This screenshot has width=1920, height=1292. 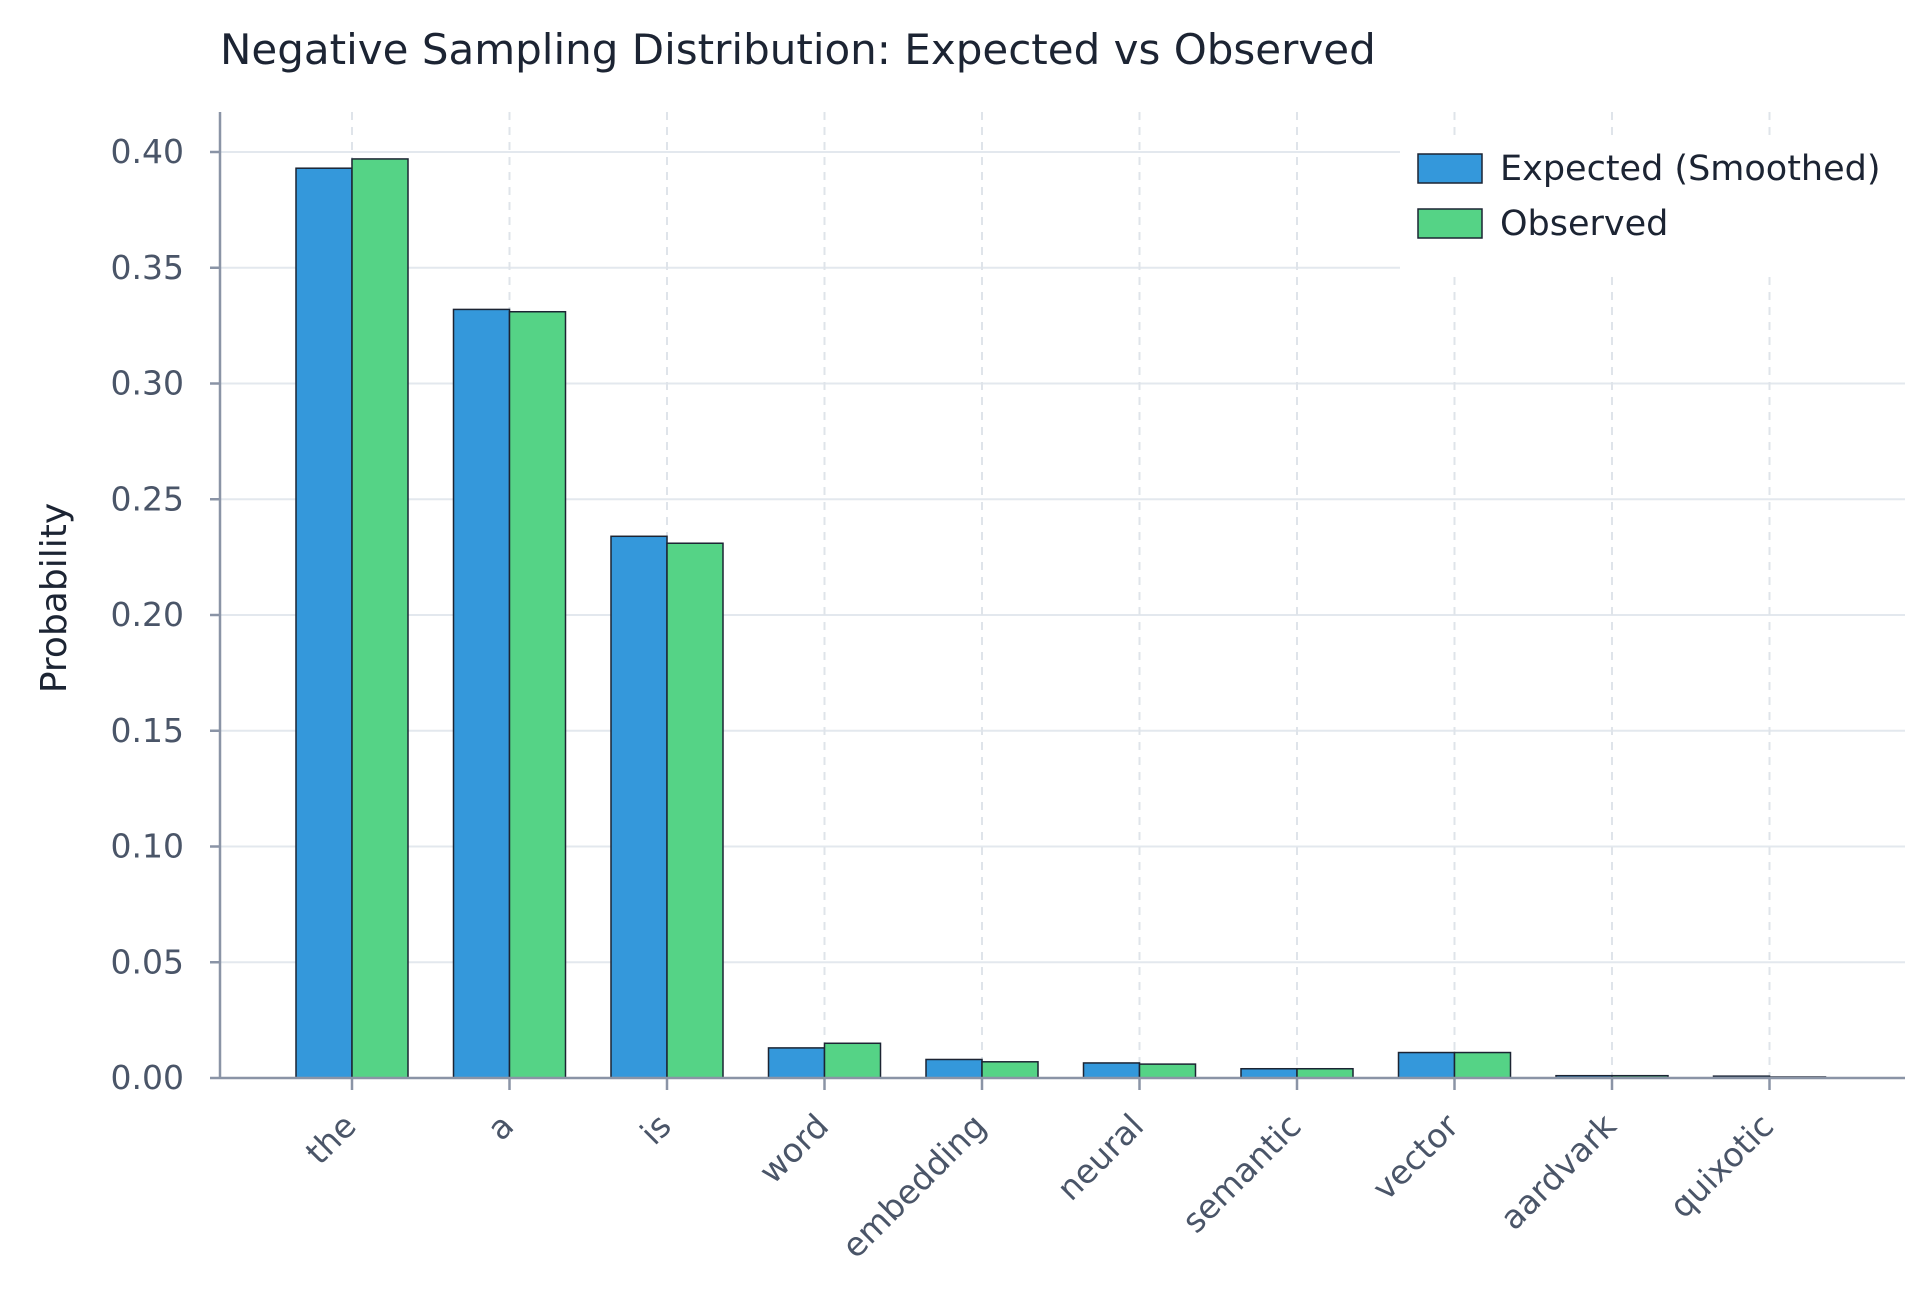 What do you see at coordinates (1416, 1157) in the screenshot?
I see `x-tick-label: vector` at bounding box center [1416, 1157].